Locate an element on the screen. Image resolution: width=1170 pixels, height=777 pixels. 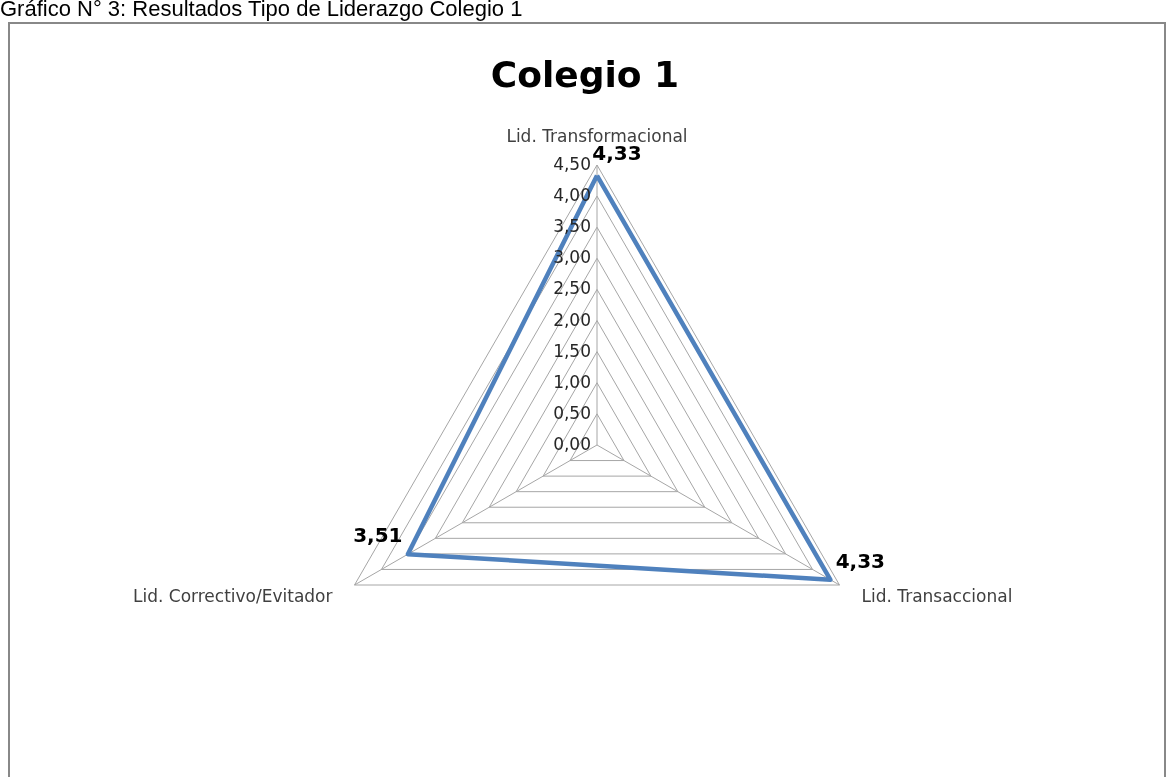
text: Gráfico N° 3: Resultados Tipo de Liderazgo Colegio 1 is located at coordinates (261, 11).